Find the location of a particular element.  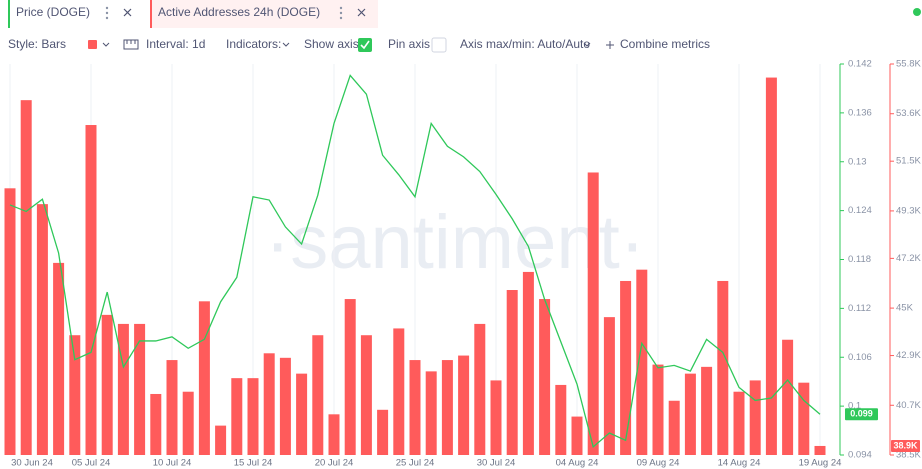

y-tick-label: 40.7K is located at coordinates (908, 405).